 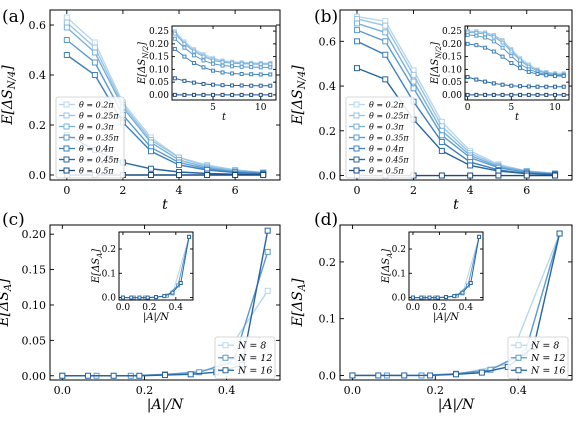 What do you see at coordinates (38, 75) in the screenshot?
I see `y-tick-label: 0.4` at bounding box center [38, 75].